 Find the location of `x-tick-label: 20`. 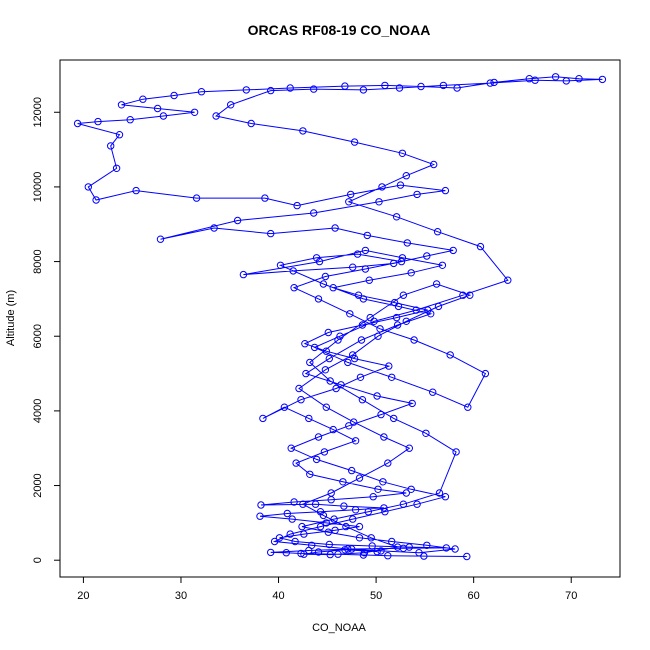

x-tick-label: 20 is located at coordinates (83, 596).